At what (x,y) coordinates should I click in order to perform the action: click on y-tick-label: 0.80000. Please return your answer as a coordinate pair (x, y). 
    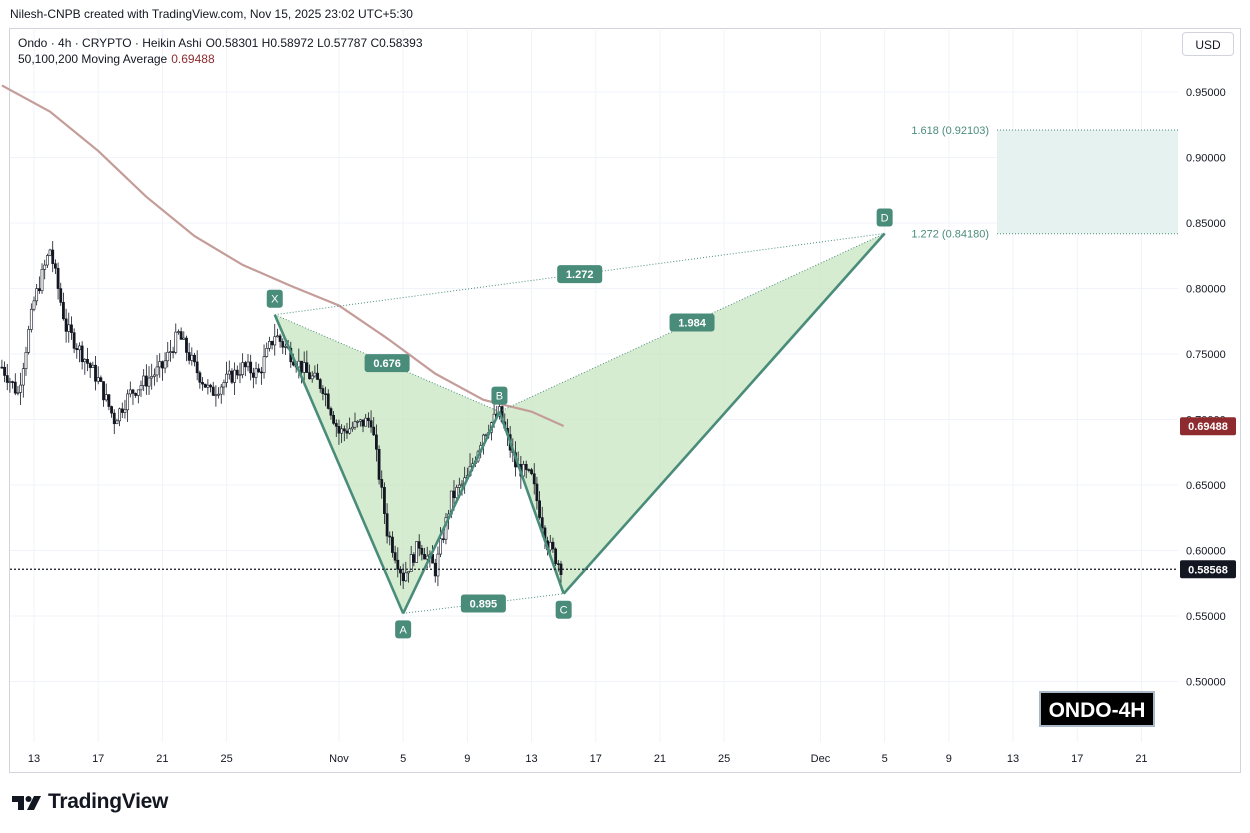
    Looking at the image, I should click on (1206, 290).